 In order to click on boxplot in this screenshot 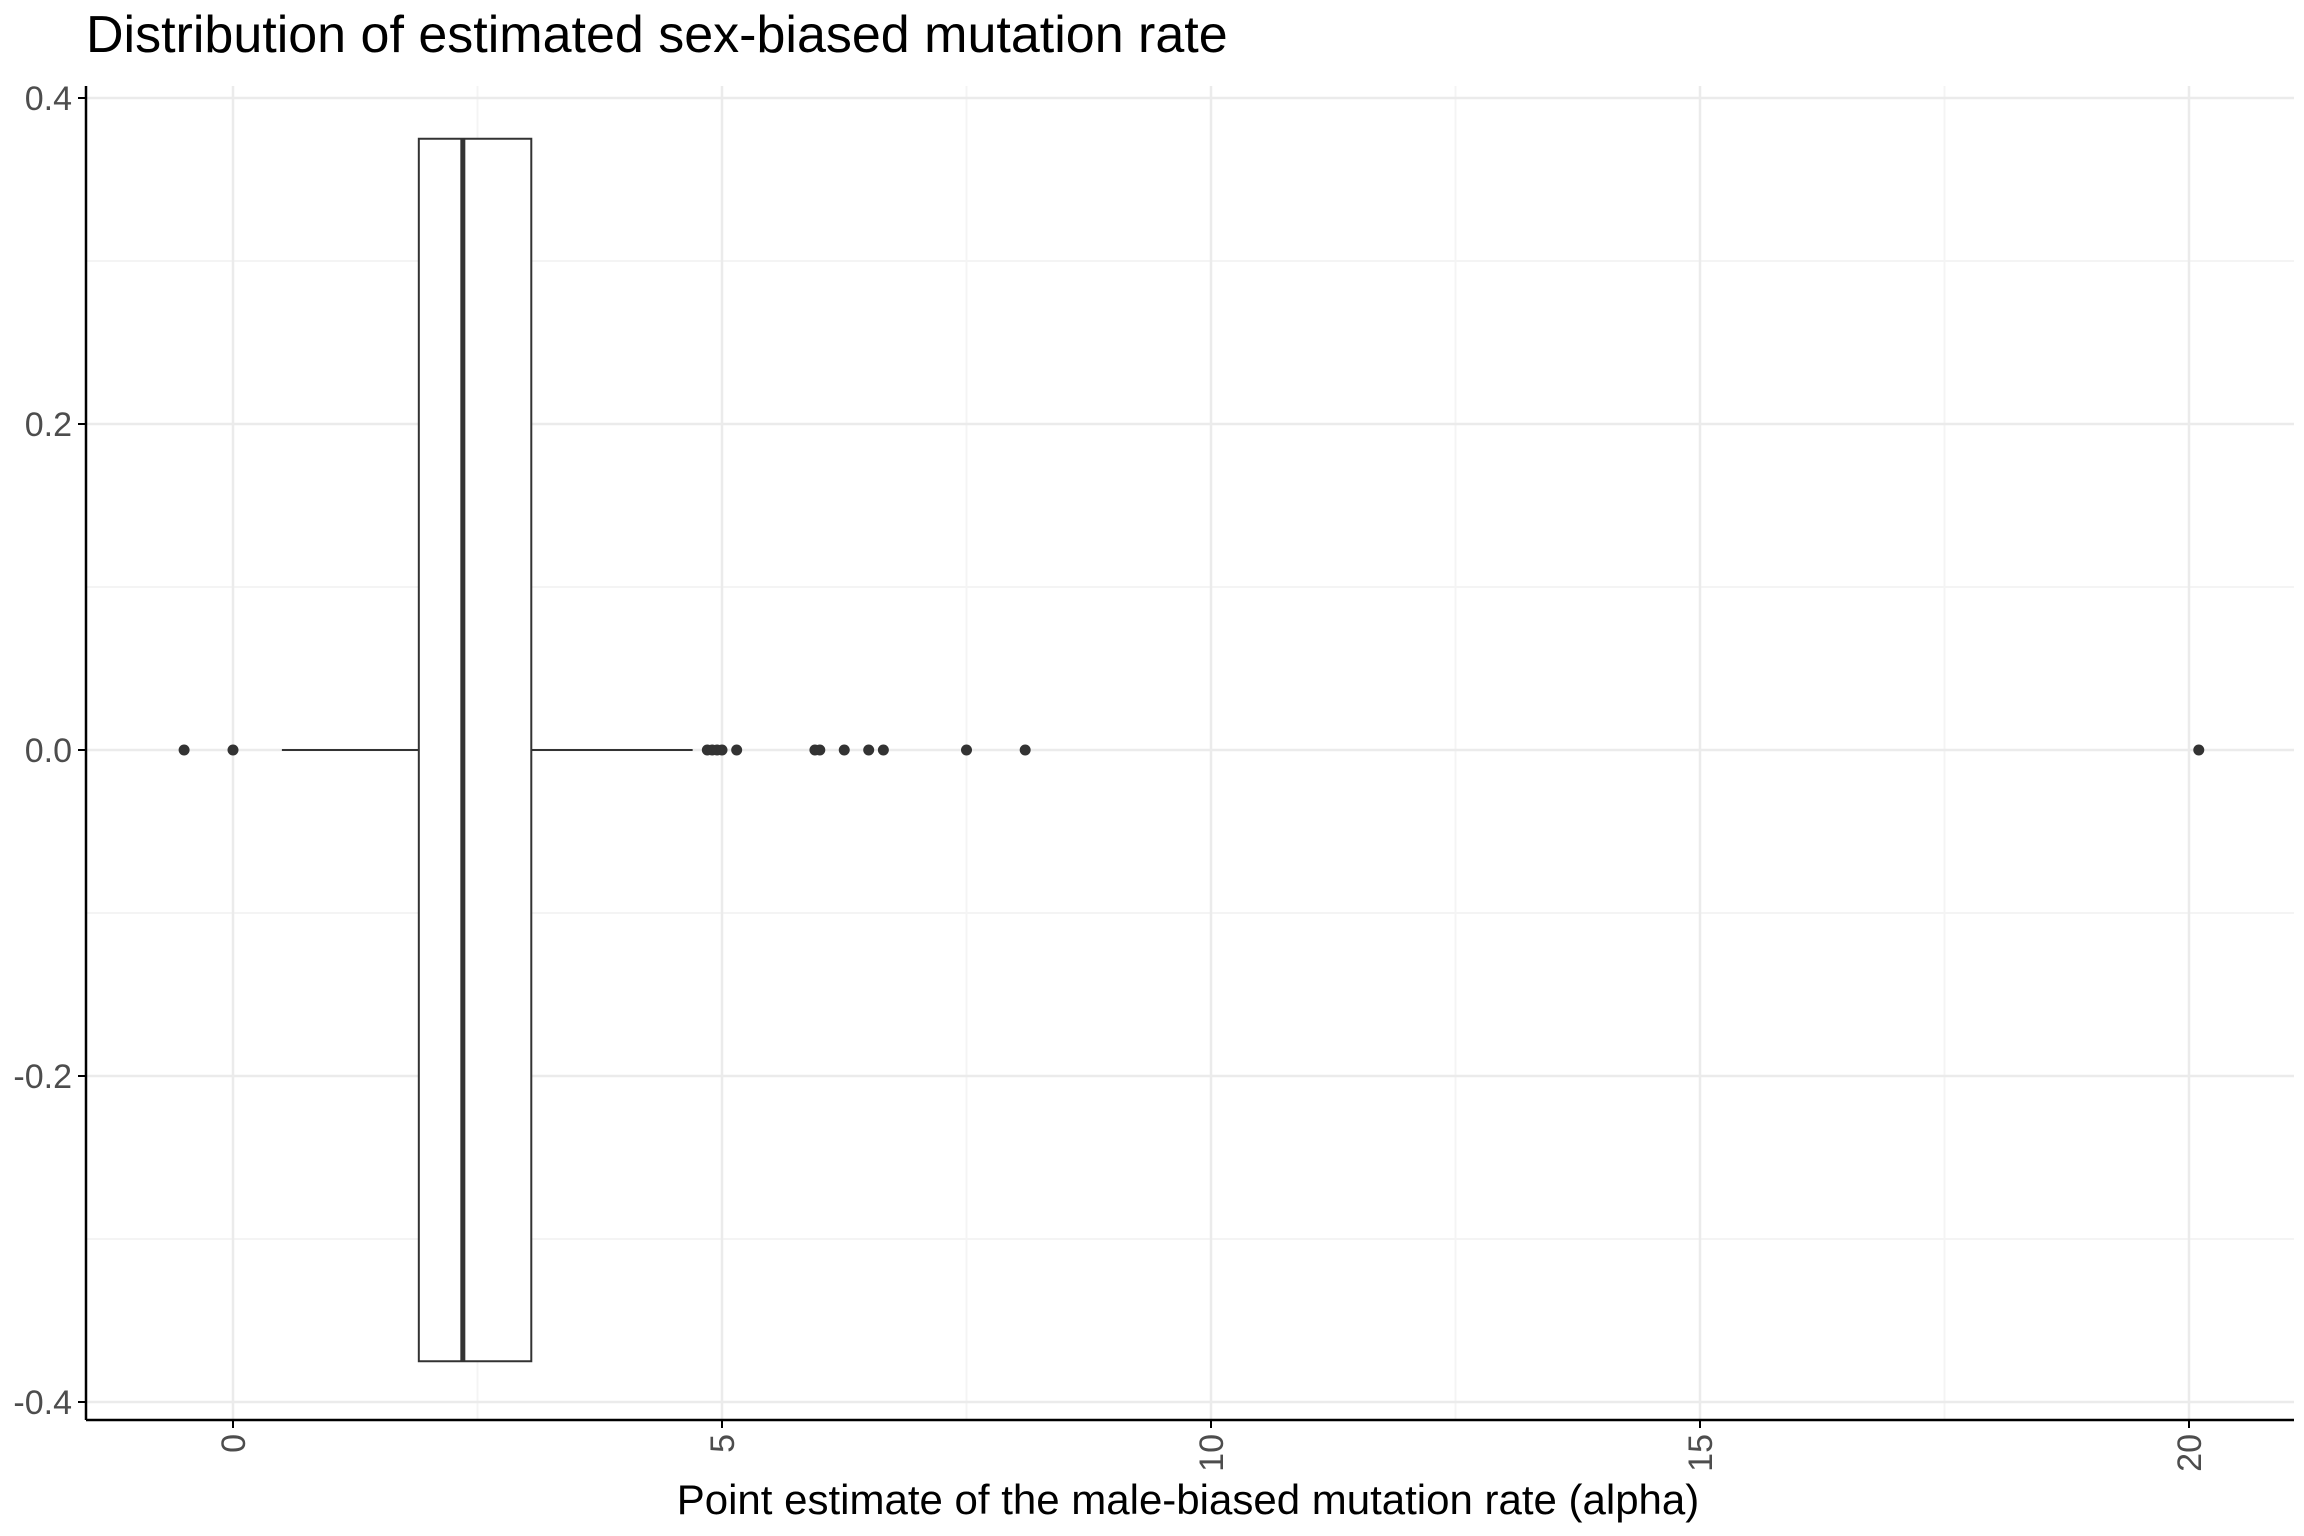, I will do `click(487, 750)`.